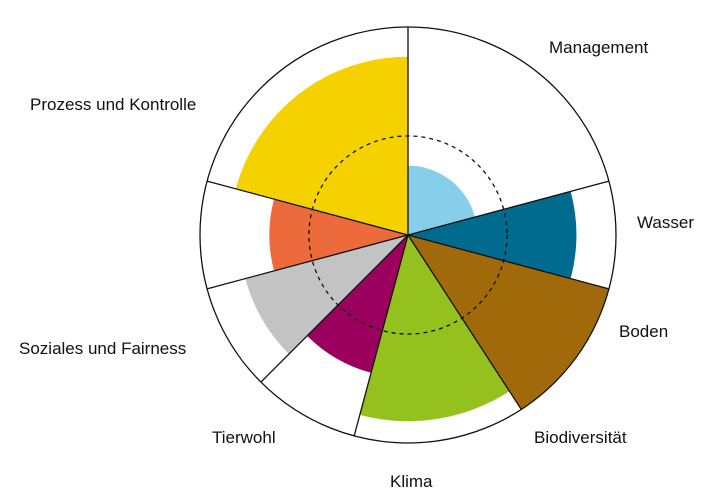 The image size is (720, 495). Describe the element at coordinates (113, 104) in the screenshot. I see `category-label-prozess-und-kontrolle: Prozess und Kontrolle` at that location.